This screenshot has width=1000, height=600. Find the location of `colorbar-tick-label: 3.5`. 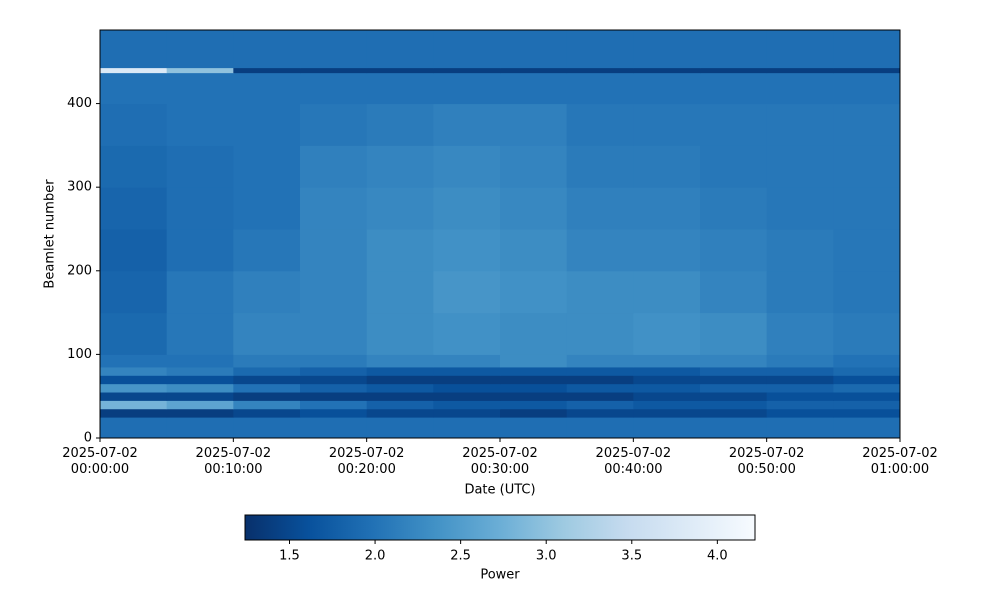

colorbar-tick-label: 3.5 is located at coordinates (631, 556).